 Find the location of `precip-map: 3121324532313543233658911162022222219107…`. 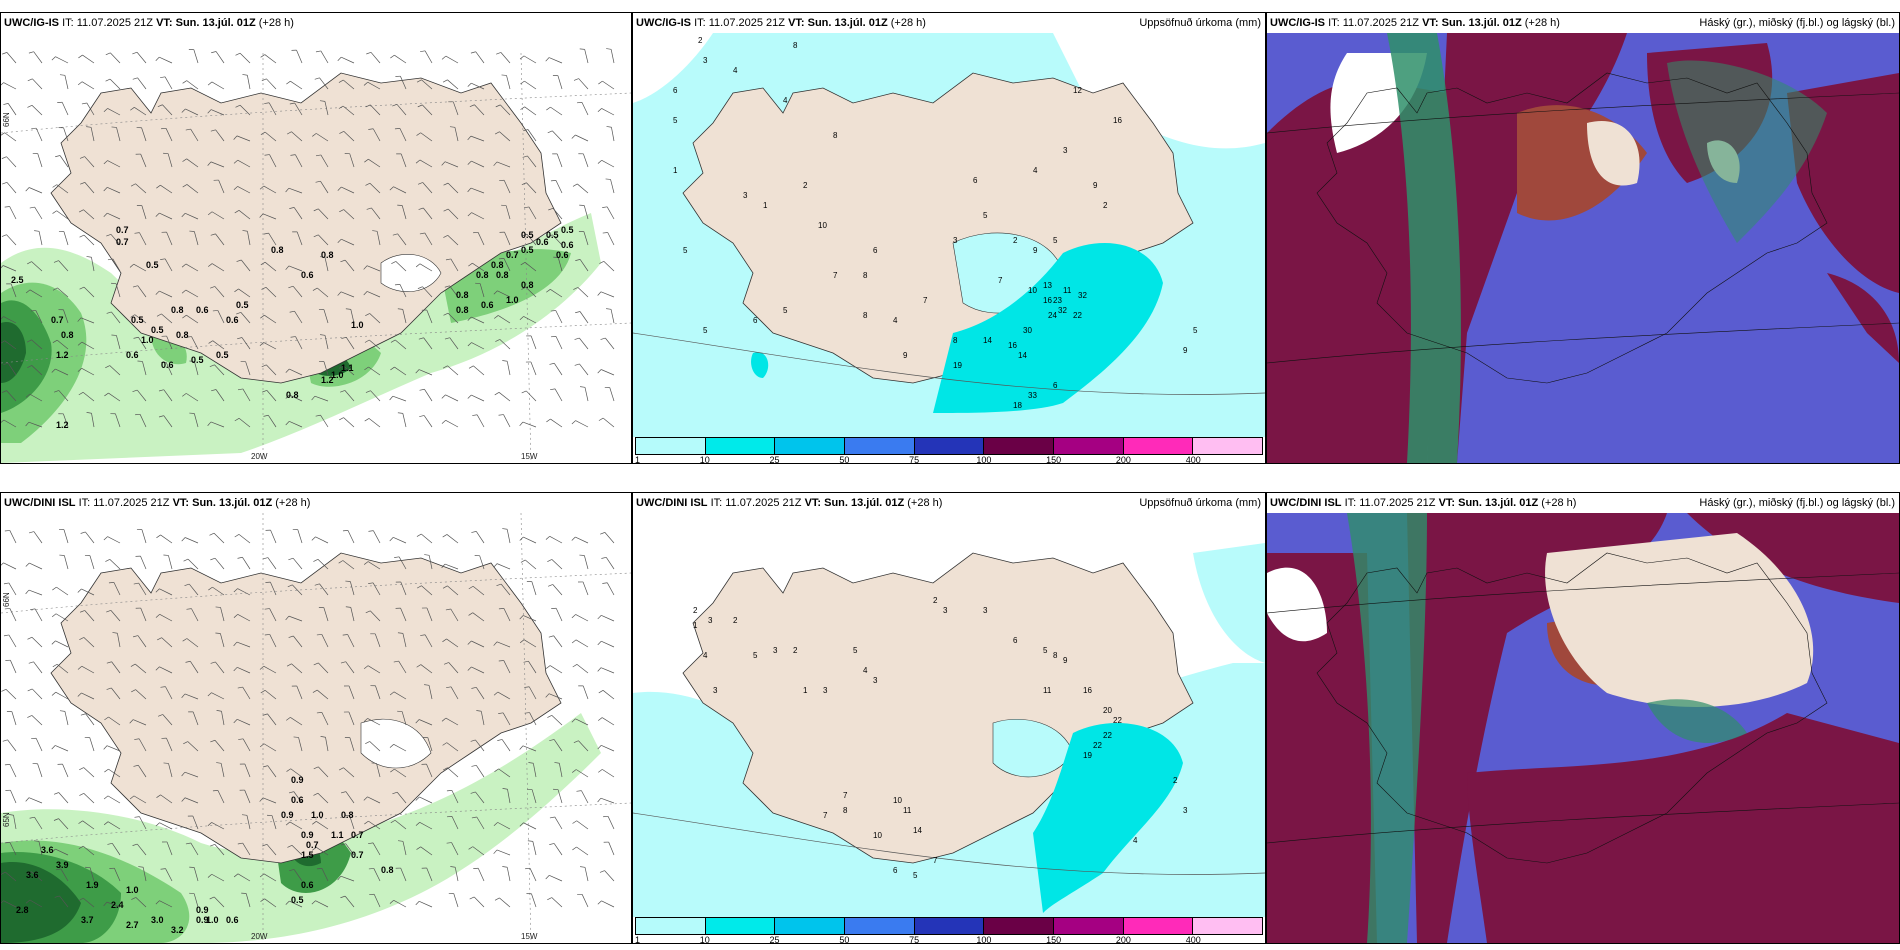

precip-map: 3121324532313543233658911162022222219107… is located at coordinates (949, 715).